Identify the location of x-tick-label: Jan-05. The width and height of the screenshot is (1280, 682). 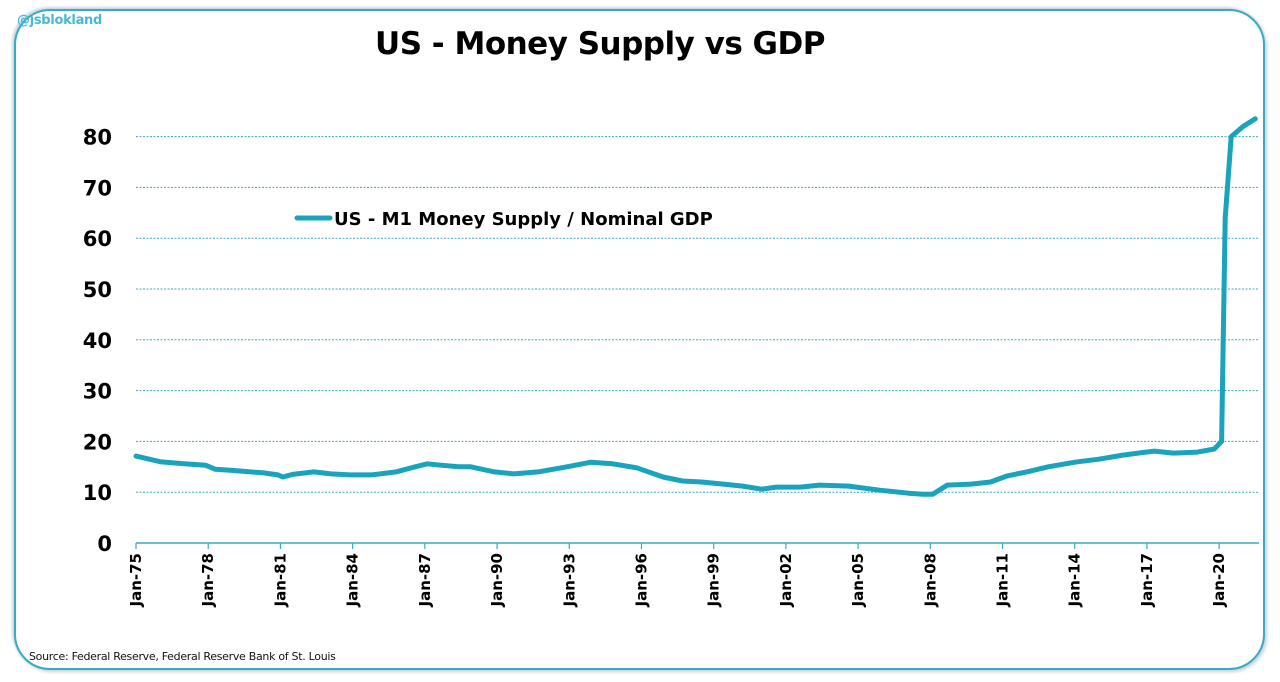
(858, 580).